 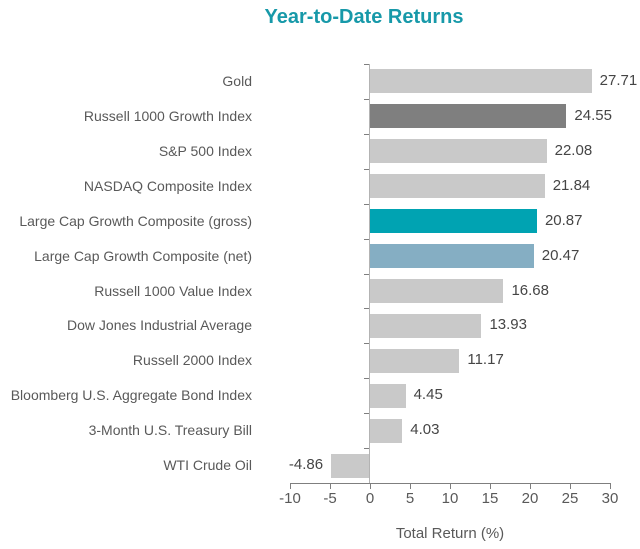 What do you see at coordinates (530, 290) in the screenshot?
I see `value-label: 16.68` at bounding box center [530, 290].